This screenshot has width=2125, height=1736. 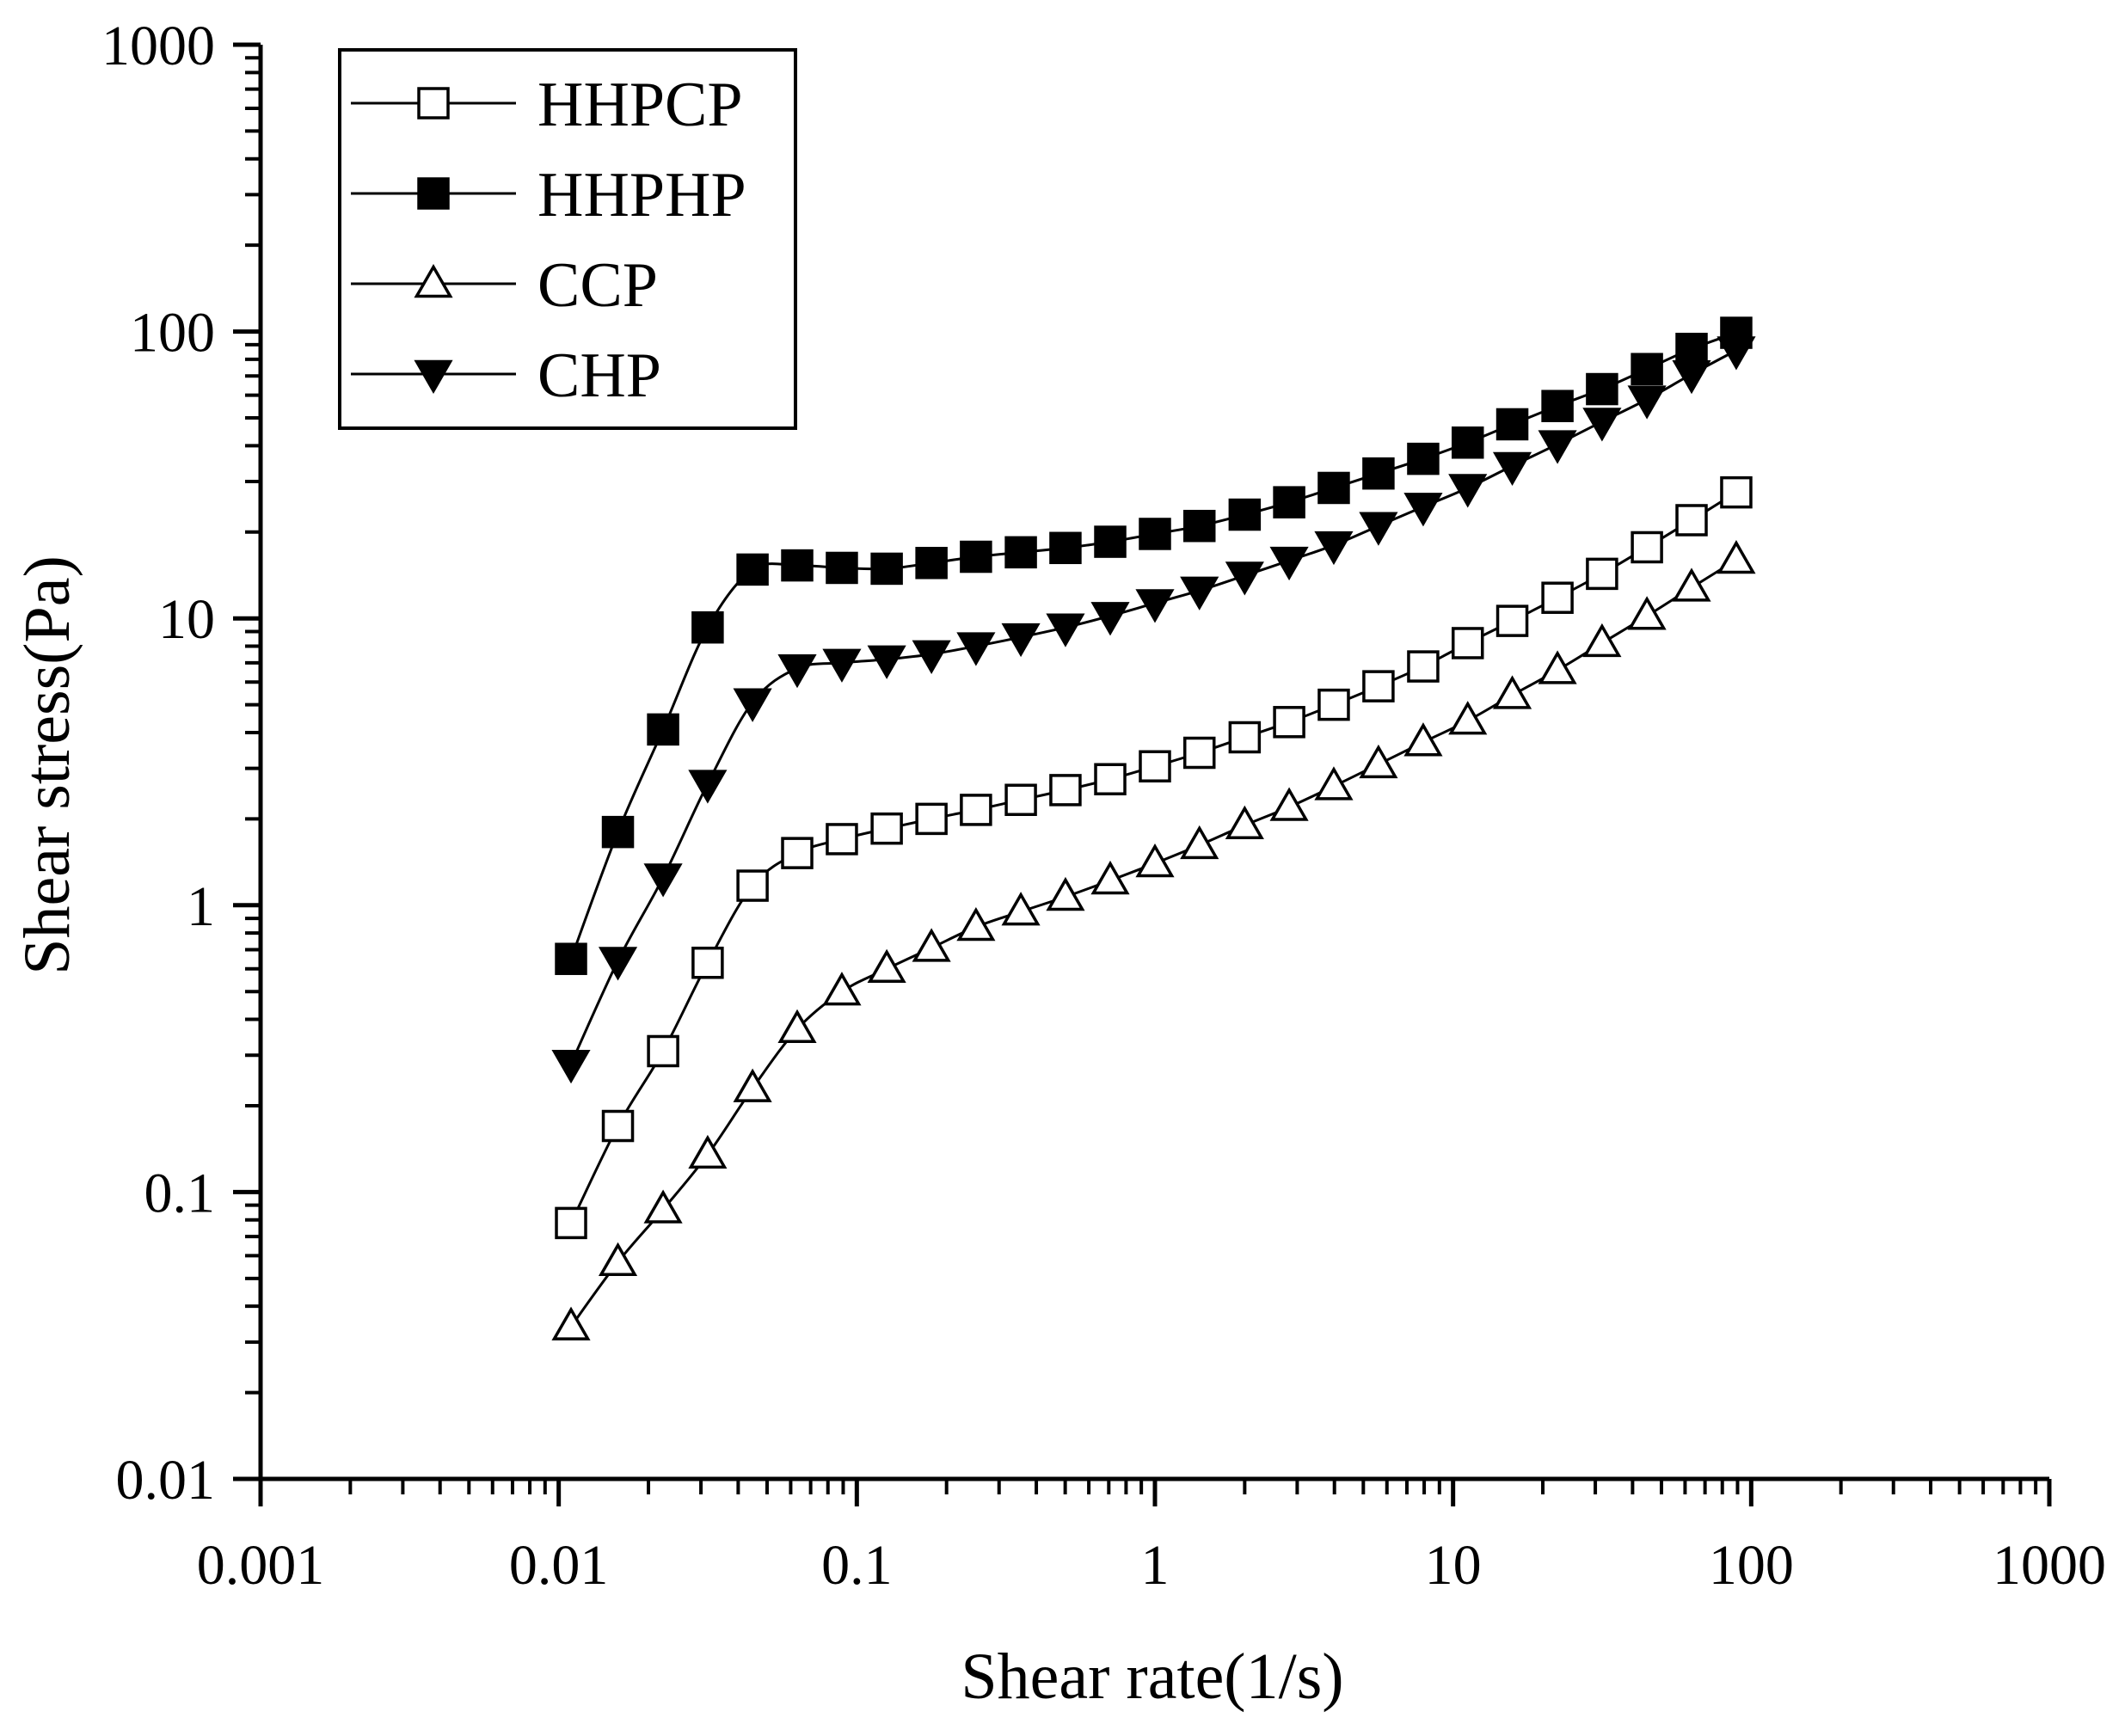 What do you see at coordinates (559, 1565) in the screenshot?
I see `x-tick-label: 0.01` at bounding box center [559, 1565].